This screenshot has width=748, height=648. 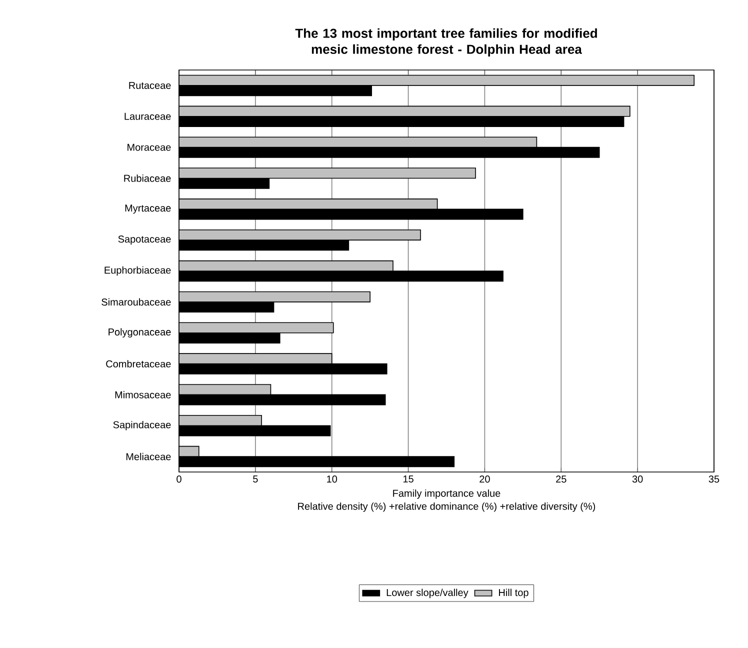 I want to click on x-axis-title: Family importance value, so click(x=446, y=494).